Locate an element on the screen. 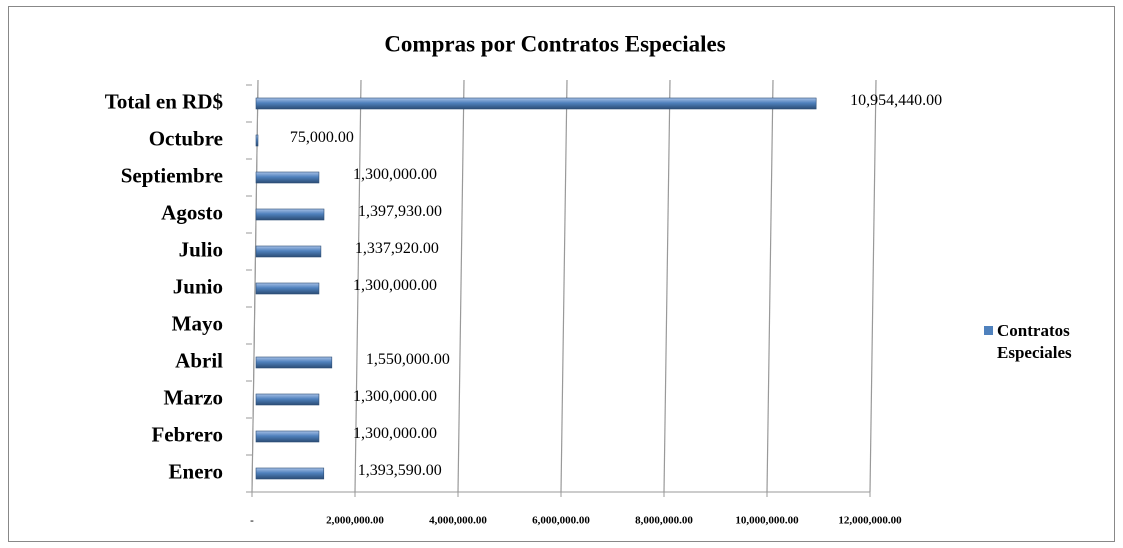 Image resolution: width=1123 pixels, height=548 pixels. data-label: 1,550,000.00 is located at coordinates (408, 359).